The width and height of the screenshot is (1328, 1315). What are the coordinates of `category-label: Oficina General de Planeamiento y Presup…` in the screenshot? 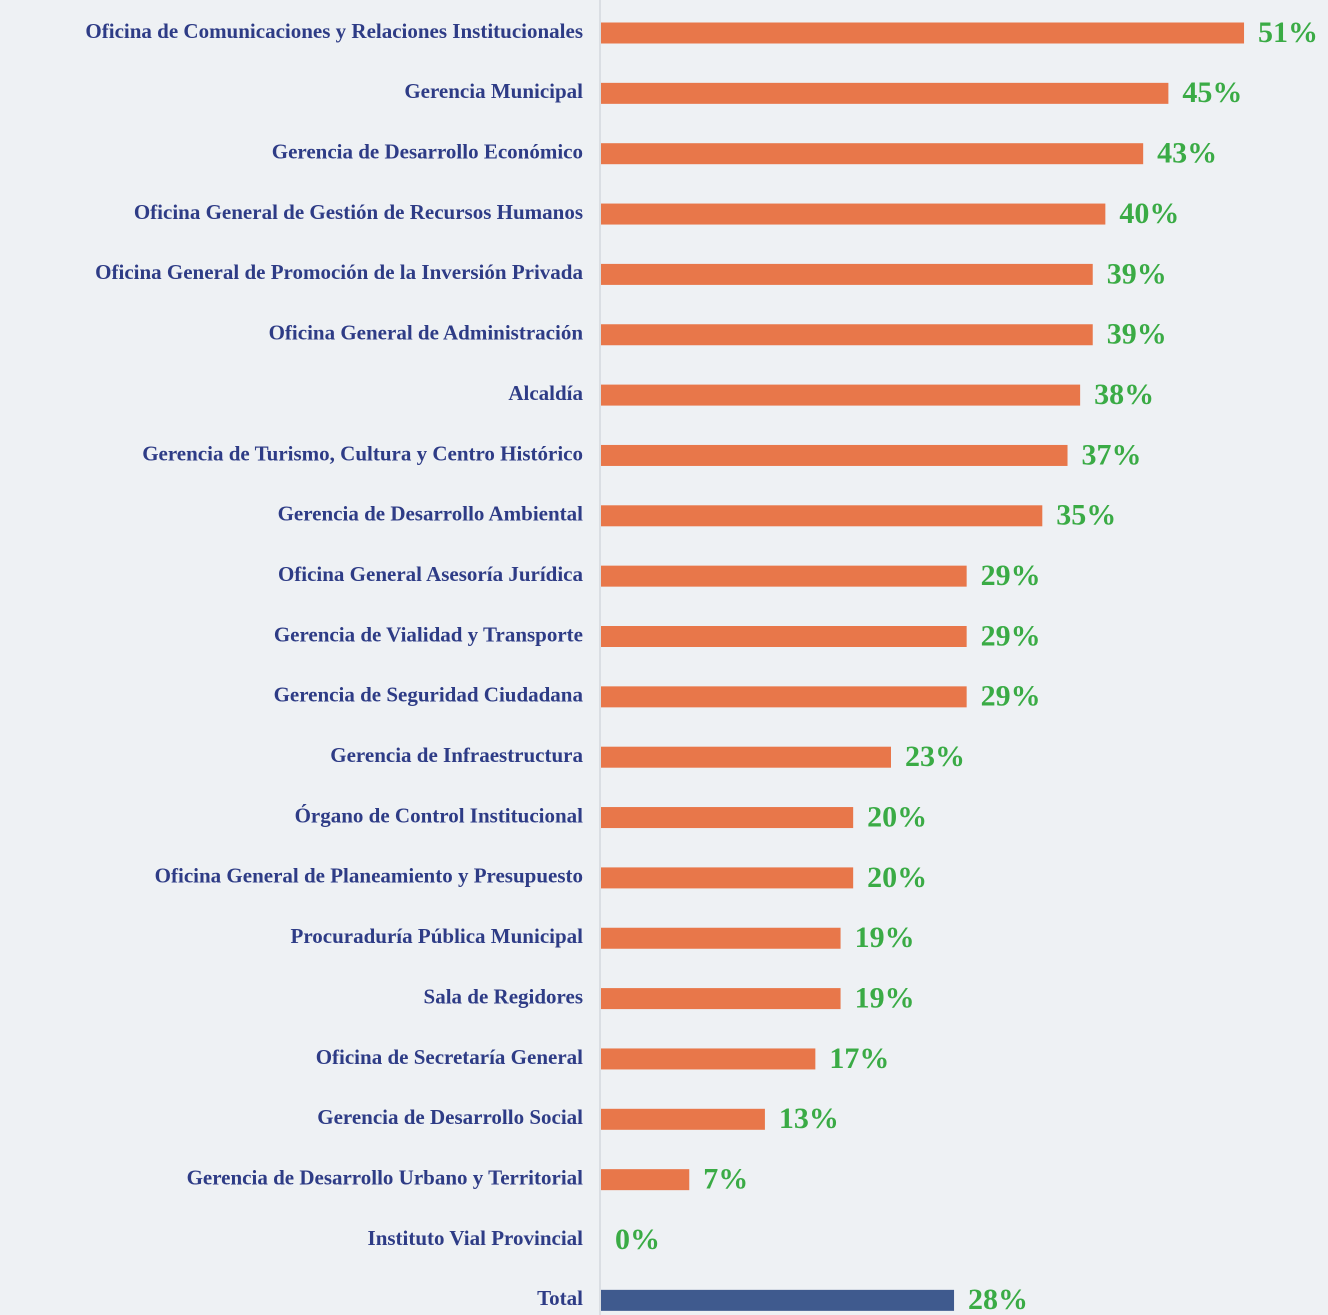 It's located at (369, 876).